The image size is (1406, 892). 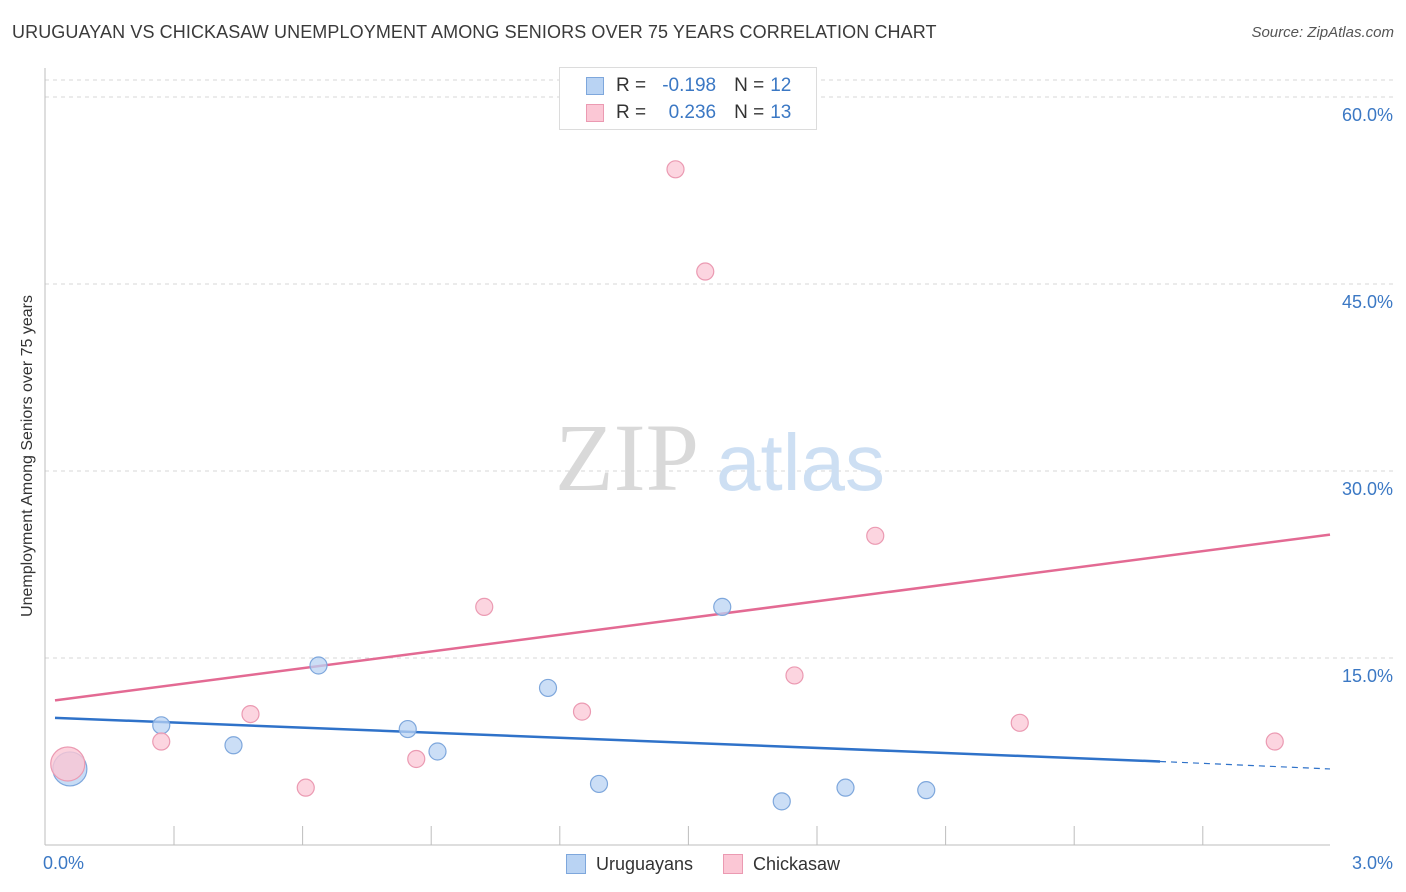 What do you see at coordinates (781, 85) in the screenshot?
I see `legend-n-value: 12` at bounding box center [781, 85].